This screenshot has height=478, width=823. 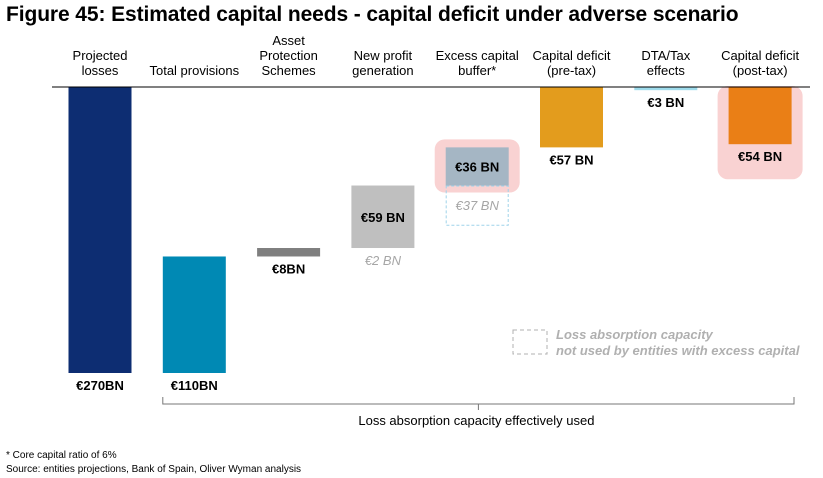 I want to click on value-label-3: €8BN, so click(x=288, y=268).